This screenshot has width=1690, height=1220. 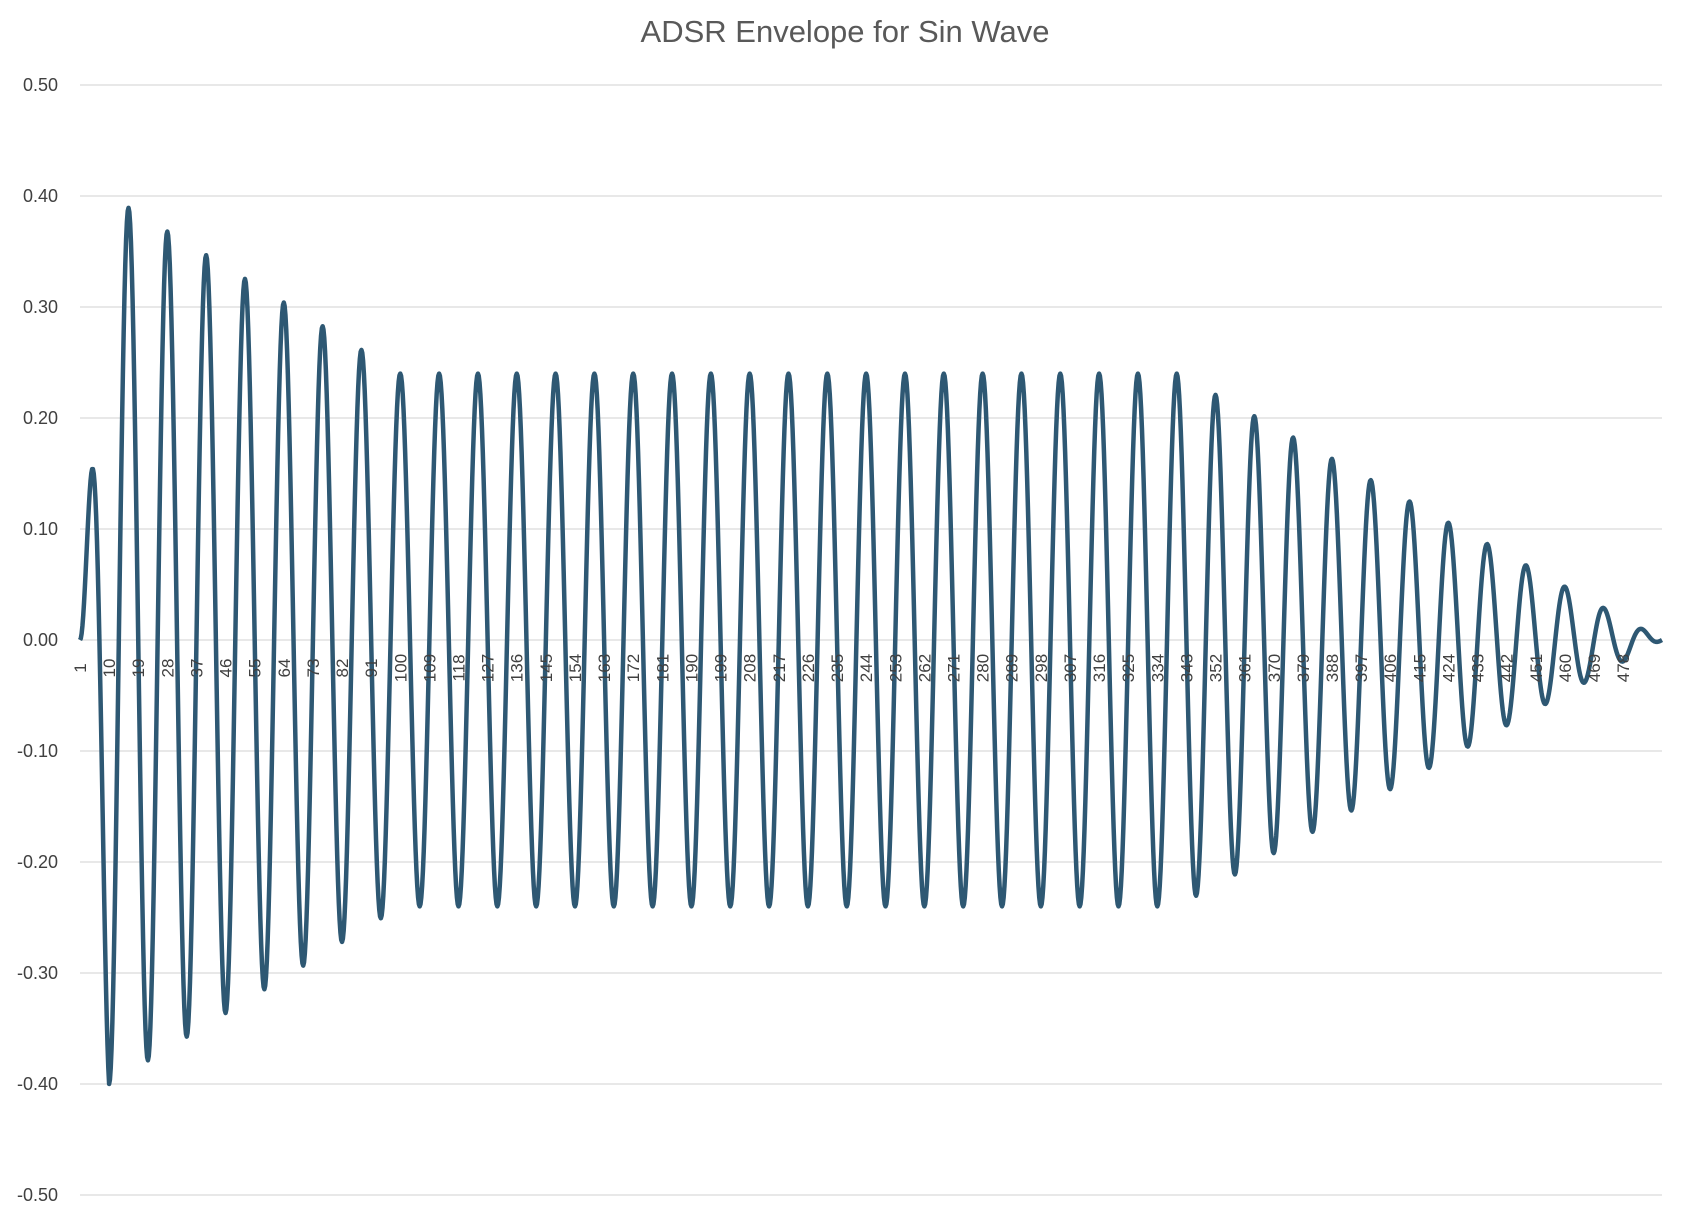 What do you see at coordinates (1536, 668) in the screenshot?
I see `x-tick-label: 451` at bounding box center [1536, 668].